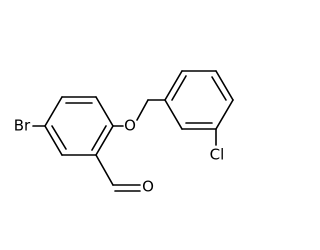 This screenshot has width=320, height=250. Describe the element at coordinates (217, 155) in the screenshot. I see `atom-label: Cl` at that location.